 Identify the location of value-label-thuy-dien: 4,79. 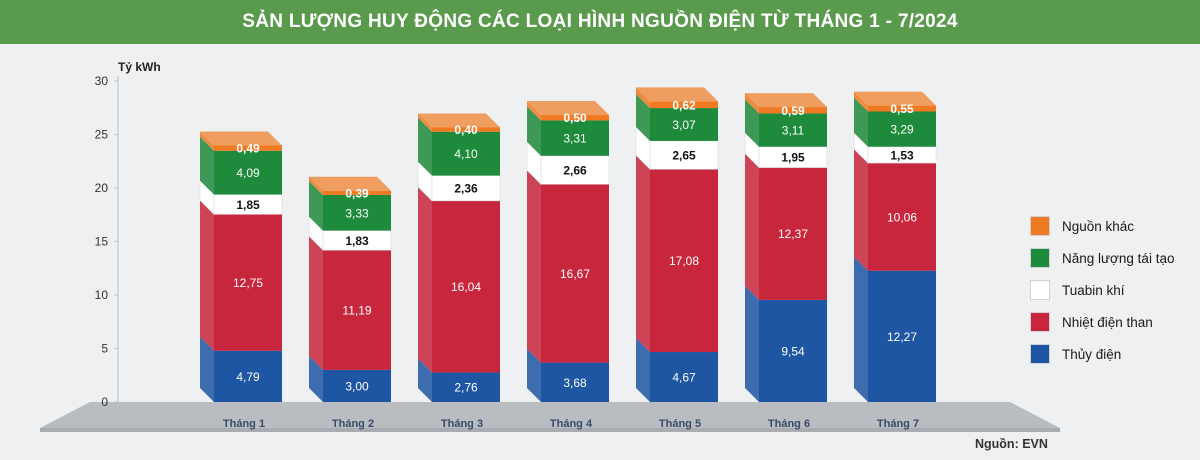
(248, 377).